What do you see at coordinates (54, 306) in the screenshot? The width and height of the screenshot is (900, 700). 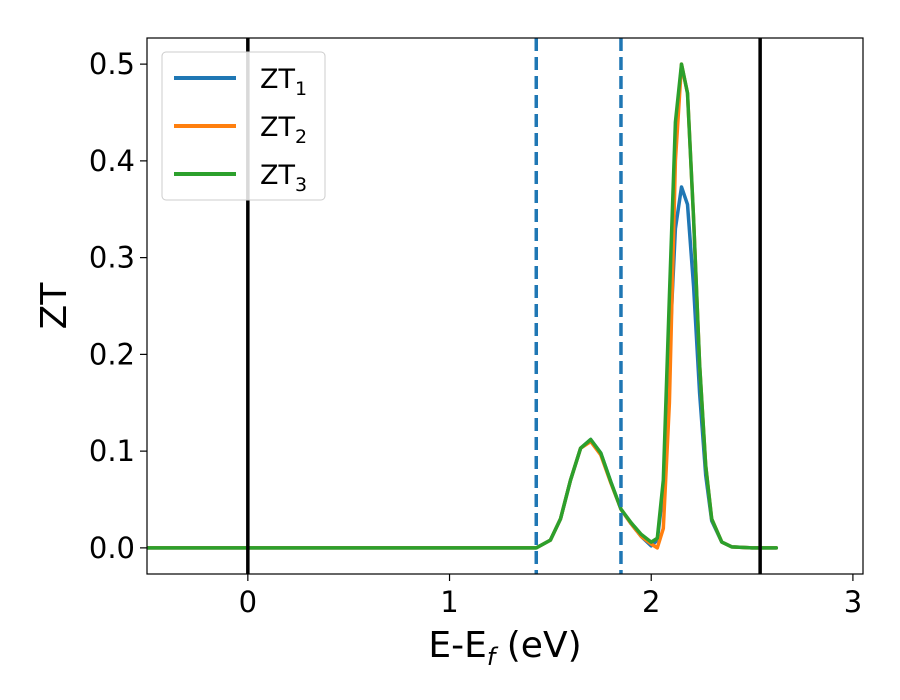 I see `y-axis-label: ZT` at bounding box center [54, 306].